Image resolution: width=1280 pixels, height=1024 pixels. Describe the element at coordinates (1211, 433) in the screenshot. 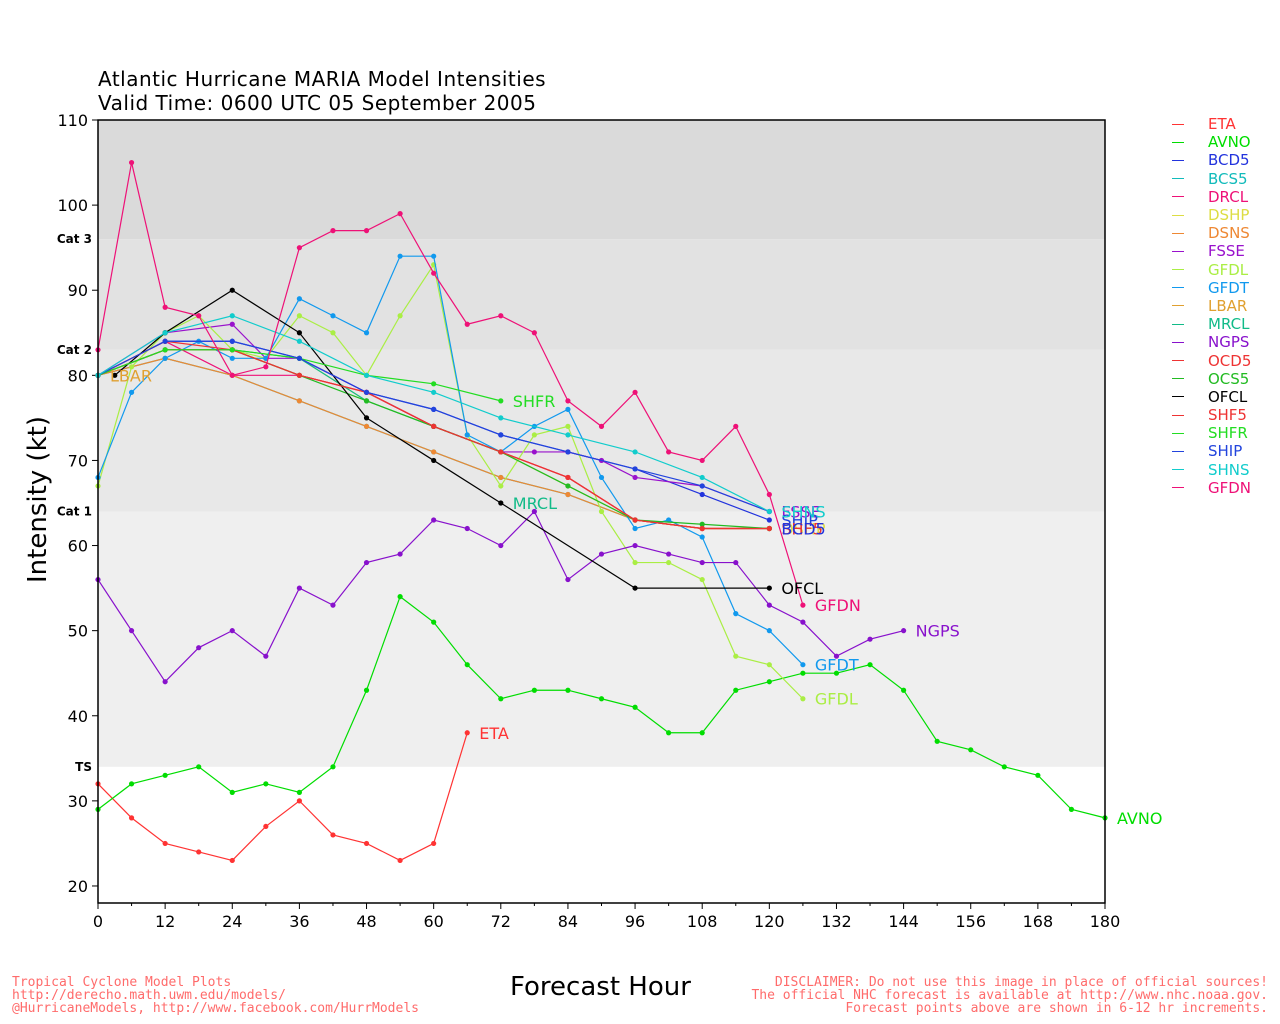

I see `legend-item-shfr: SHFR` at that location.